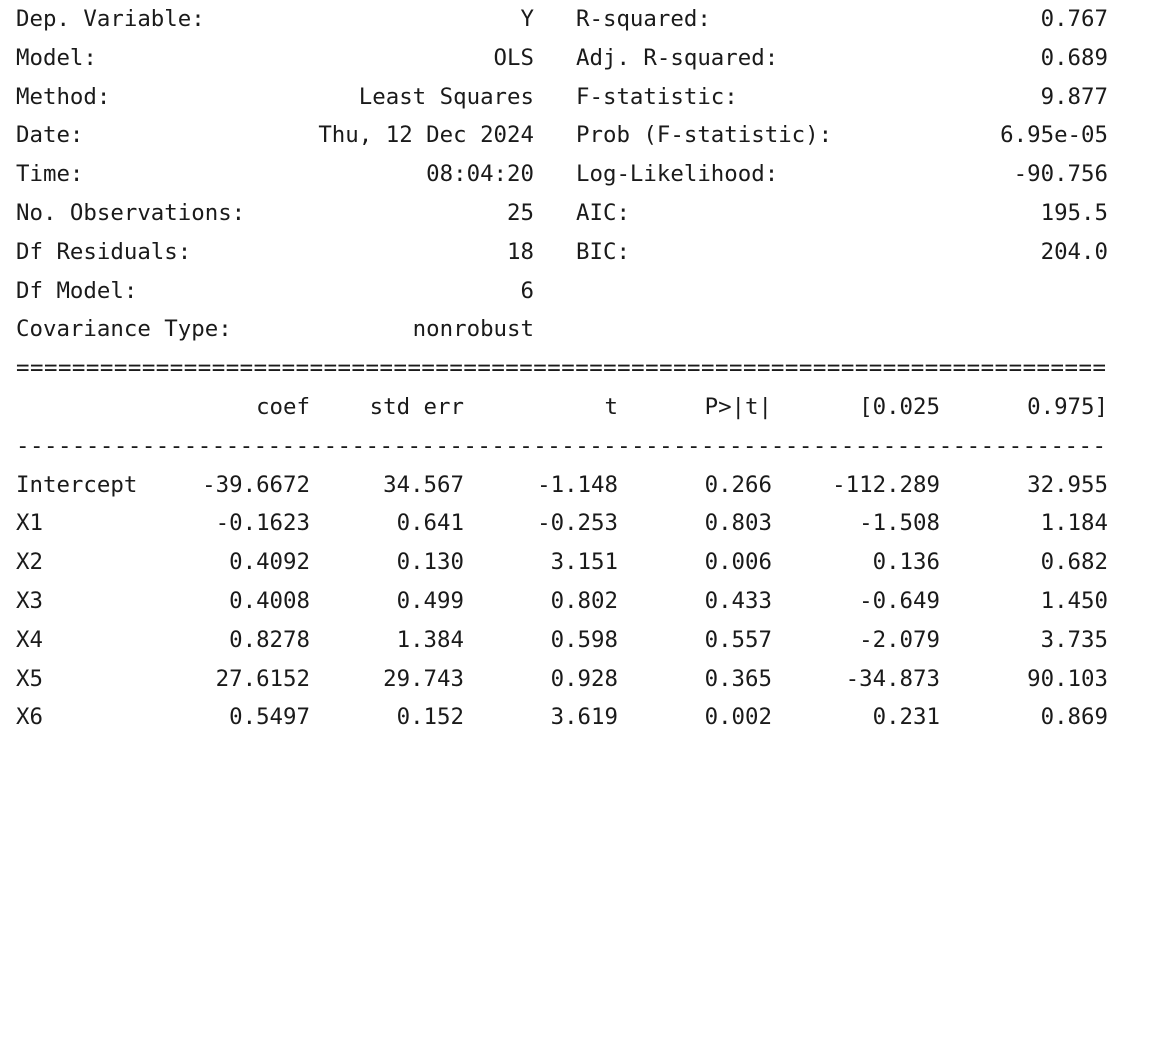 The width and height of the screenshot is (1149, 1049). Describe the element at coordinates (738, 407) in the screenshot. I see `header-p: P>|t|` at that location.